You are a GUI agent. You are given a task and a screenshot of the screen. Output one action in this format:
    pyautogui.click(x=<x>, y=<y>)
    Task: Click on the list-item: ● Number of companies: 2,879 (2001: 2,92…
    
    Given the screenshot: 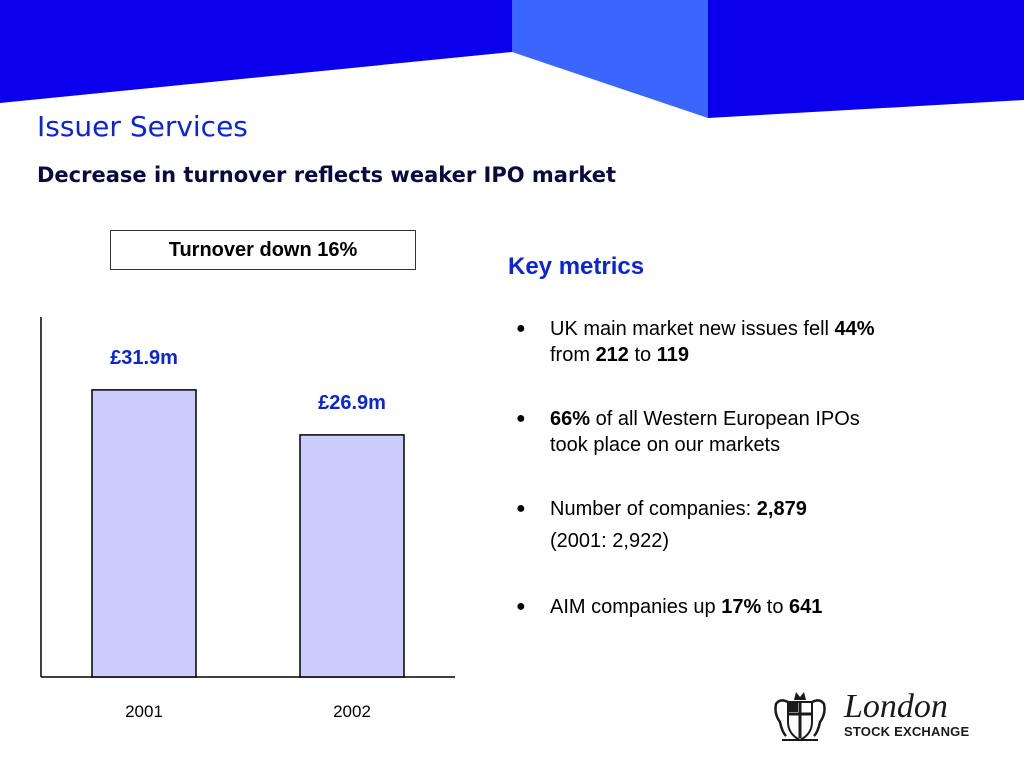 What is the action you would take?
    pyautogui.click(x=750, y=525)
    